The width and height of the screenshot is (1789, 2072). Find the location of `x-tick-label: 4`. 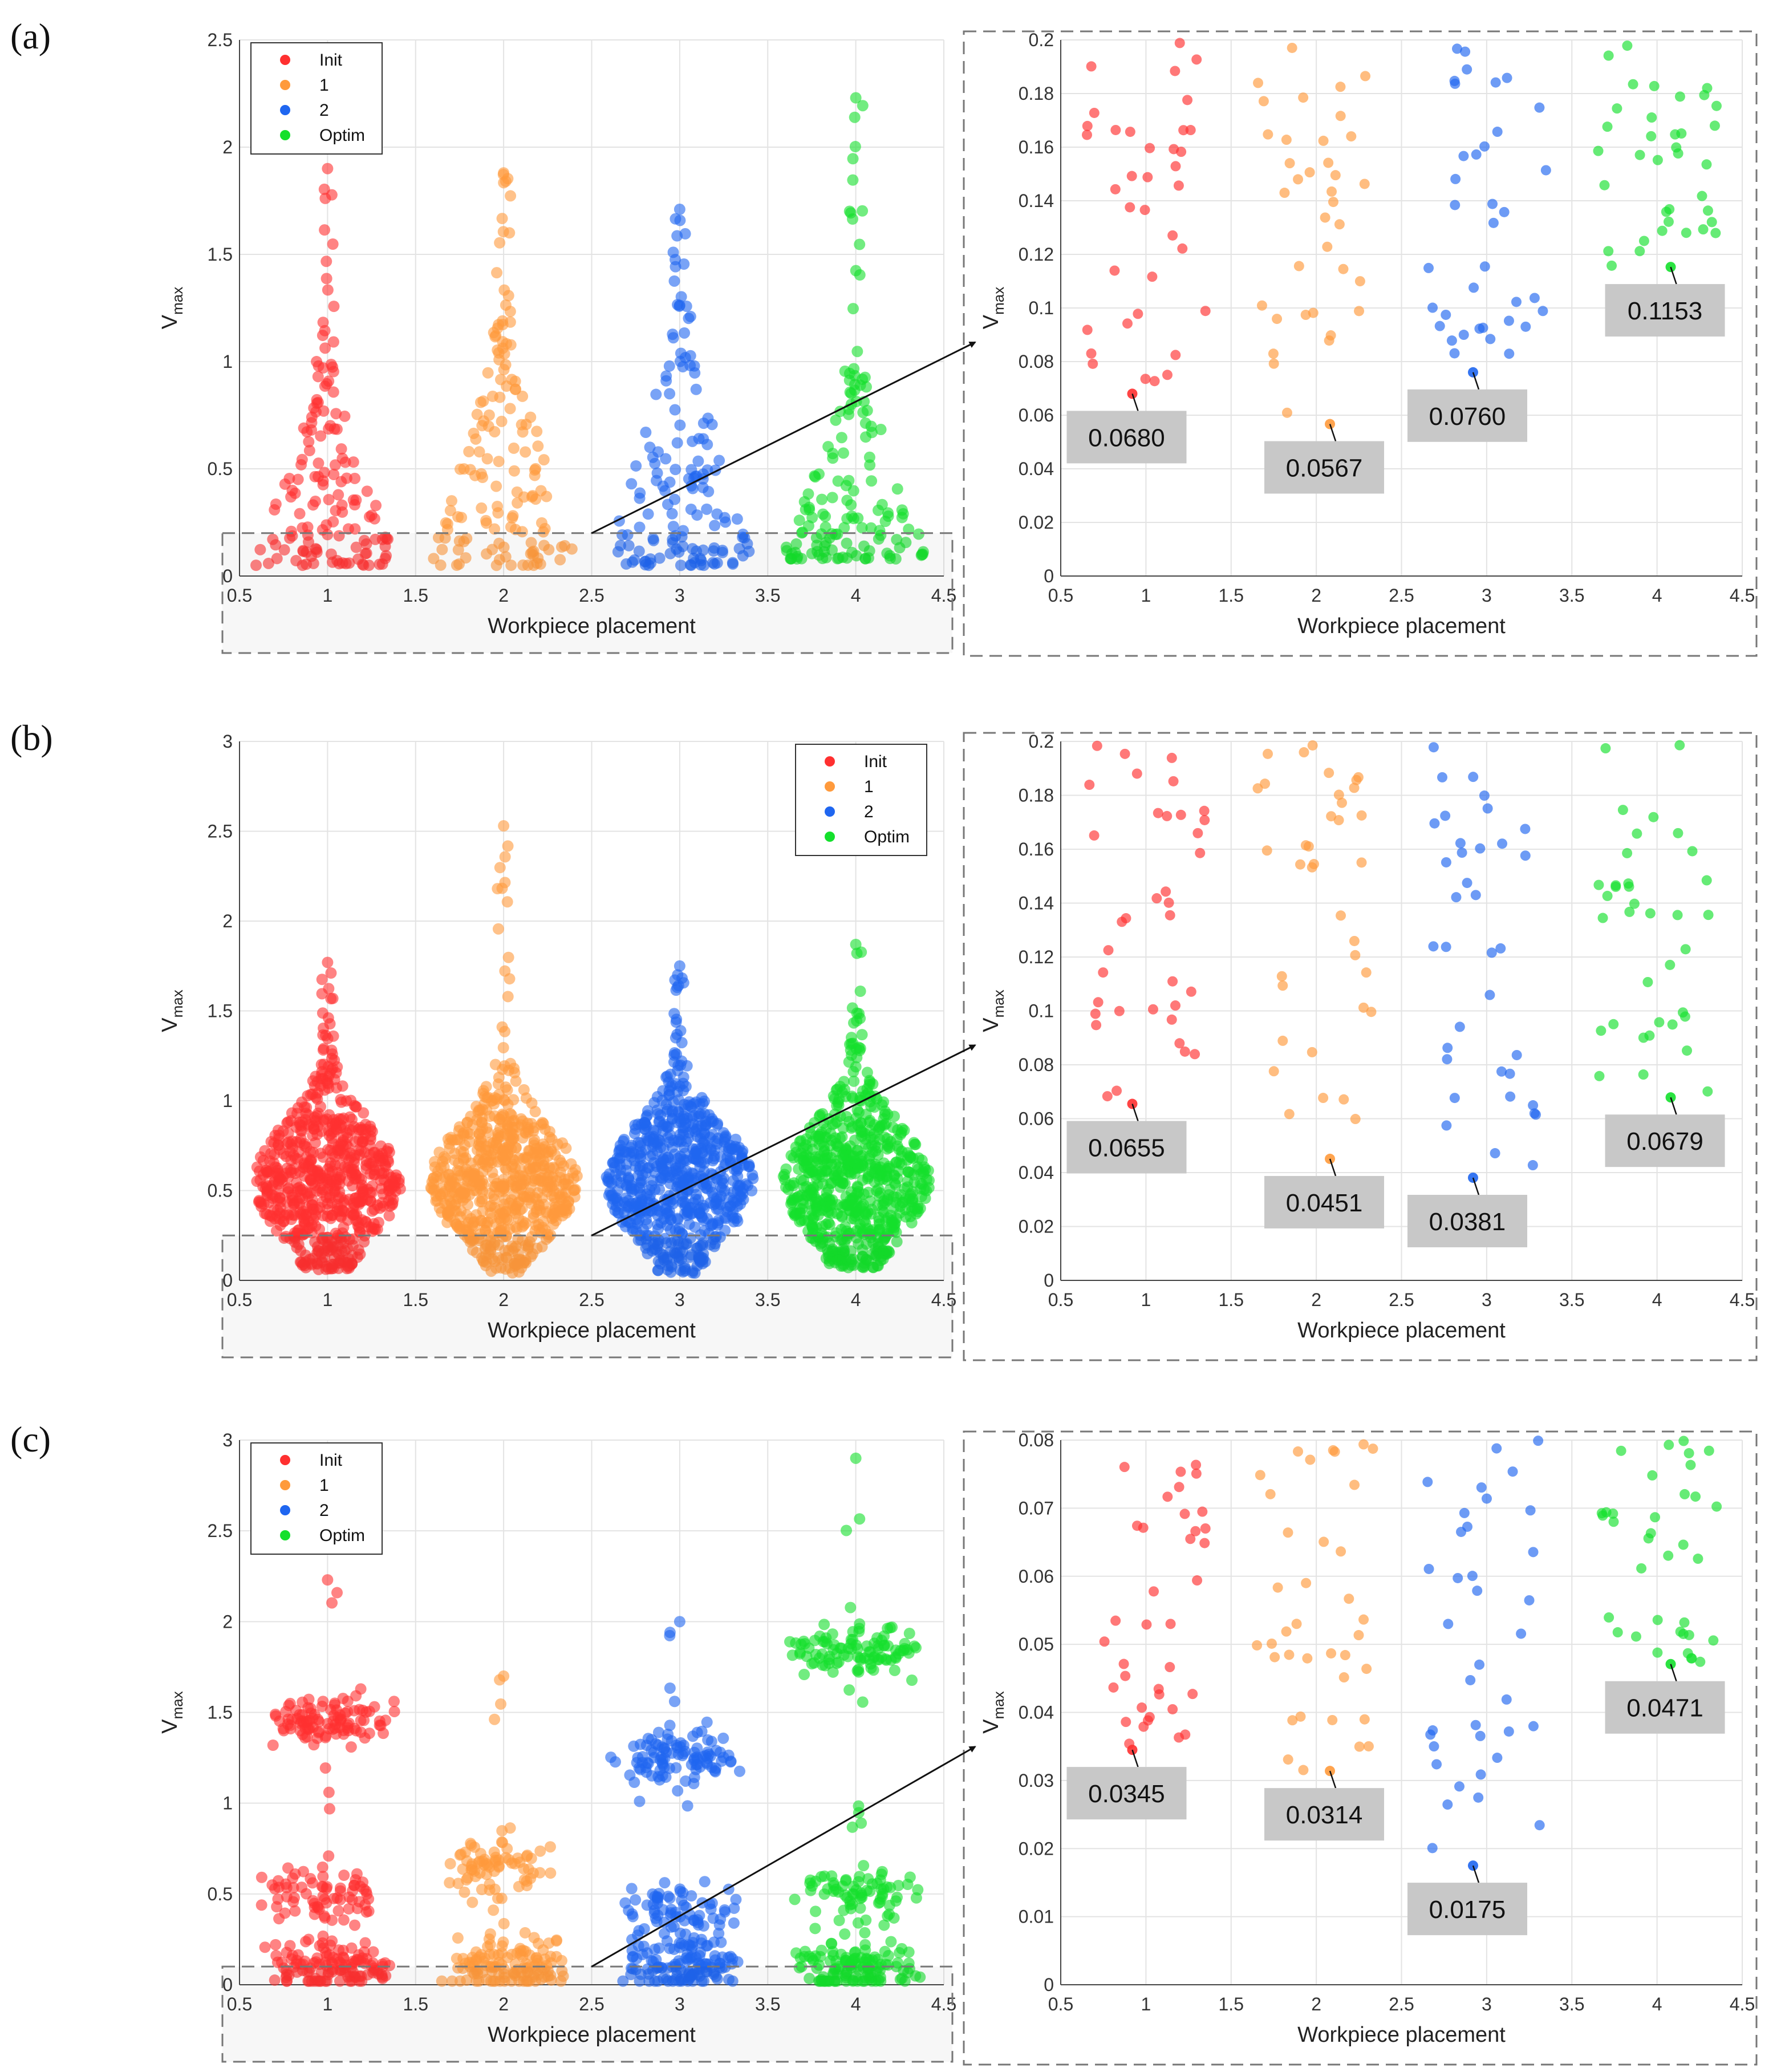

x-tick-label: 4 is located at coordinates (1657, 595).